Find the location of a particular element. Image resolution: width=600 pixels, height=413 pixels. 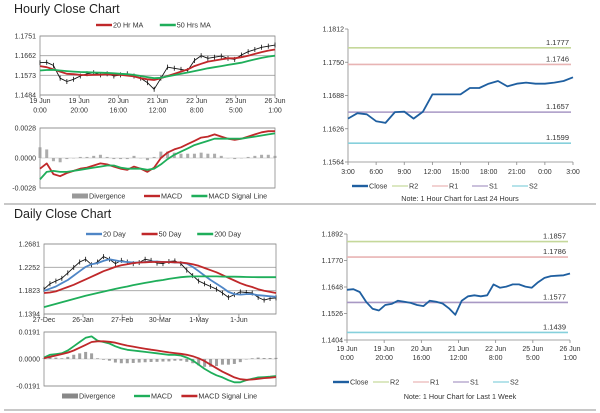

x-tick-label: 6:00 is located at coordinates (376, 172).